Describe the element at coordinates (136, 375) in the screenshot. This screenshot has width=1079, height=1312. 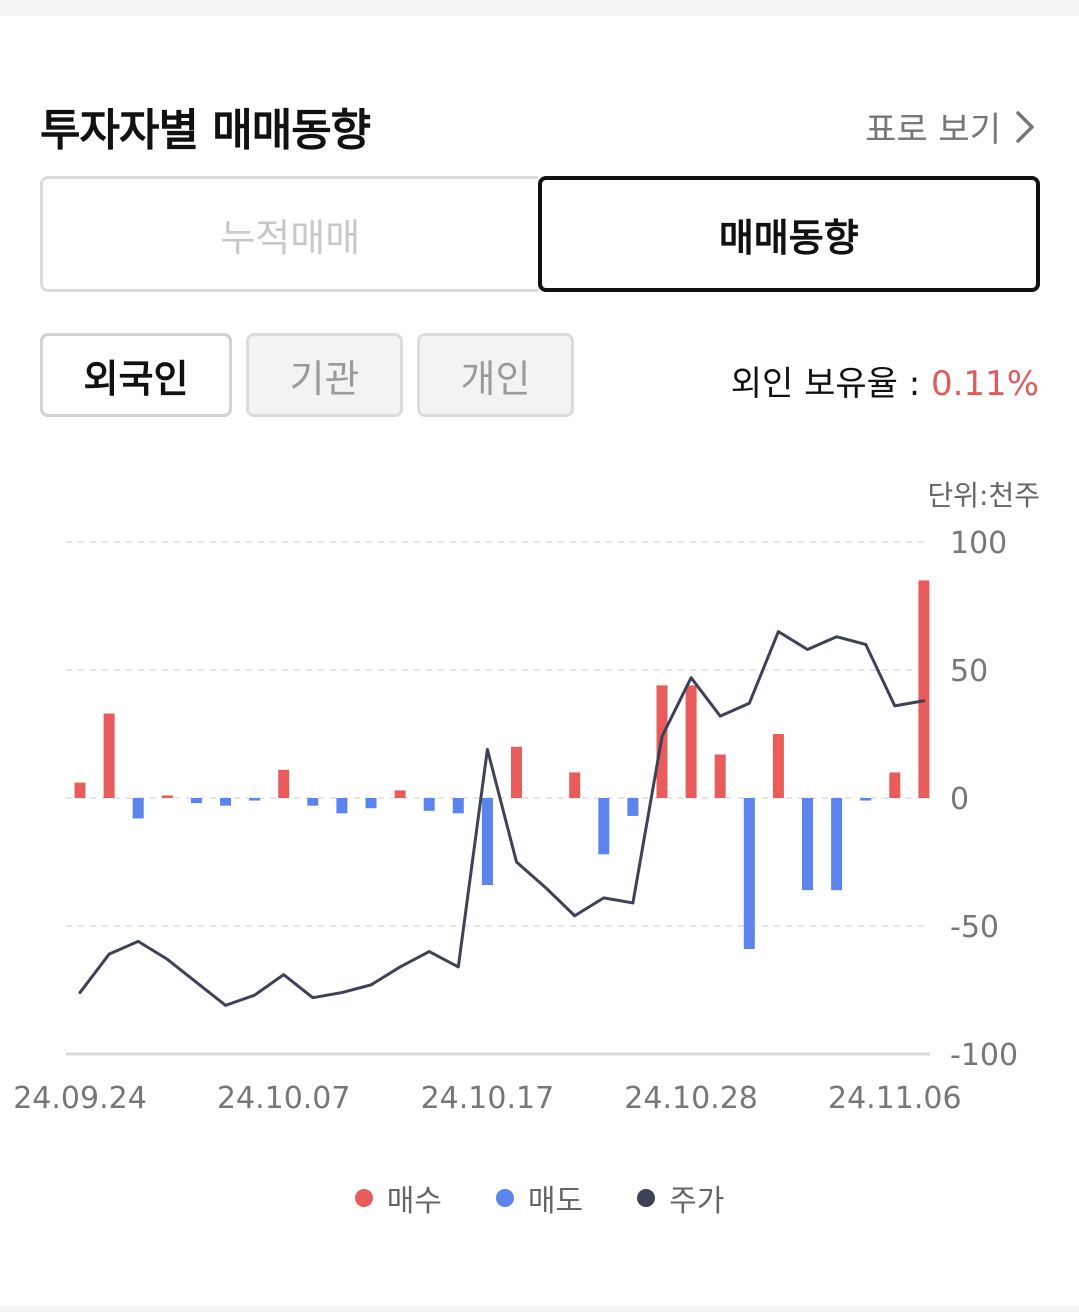
I see `tab-foreigner: 외국인` at that location.